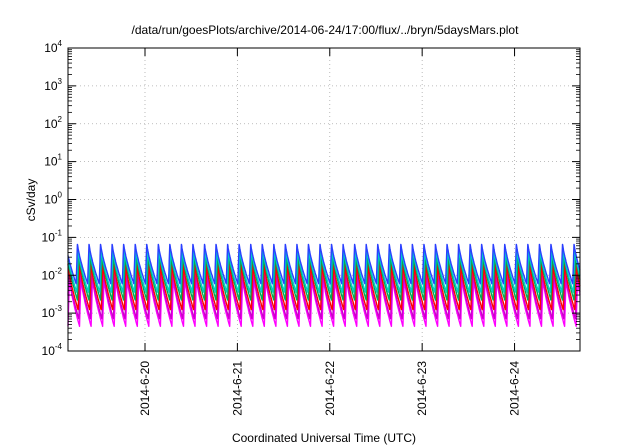  I want to click on x-tick-label: 2014-6-21, so click(237, 388).